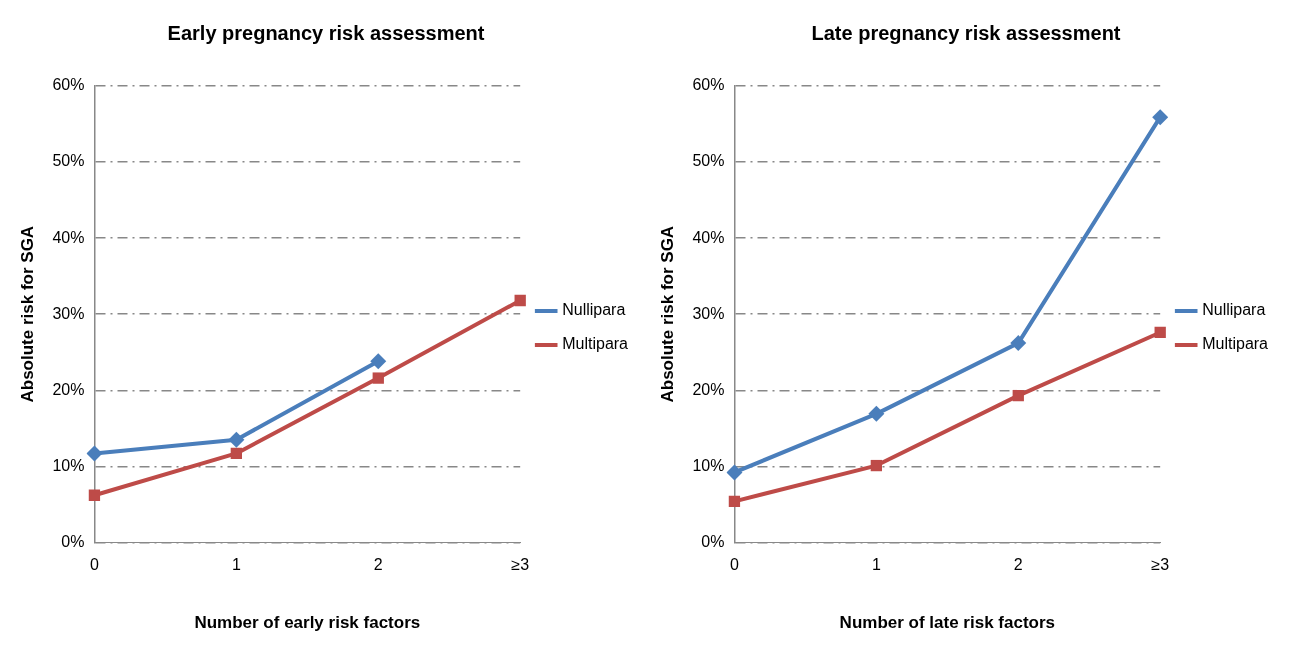 The width and height of the screenshot is (1296, 652). What do you see at coordinates (947, 623) in the screenshot?
I see `x-axis-title: Number of late risk factors` at bounding box center [947, 623].